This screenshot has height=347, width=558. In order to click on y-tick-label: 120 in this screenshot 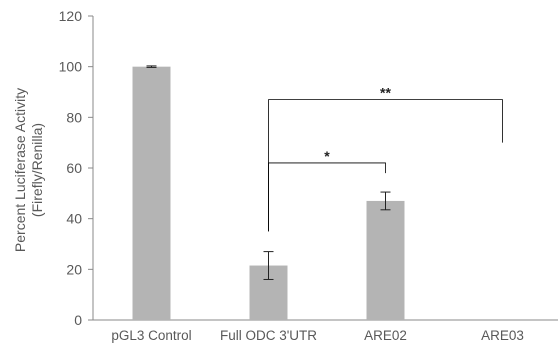, I will do `click(71, 16)`.